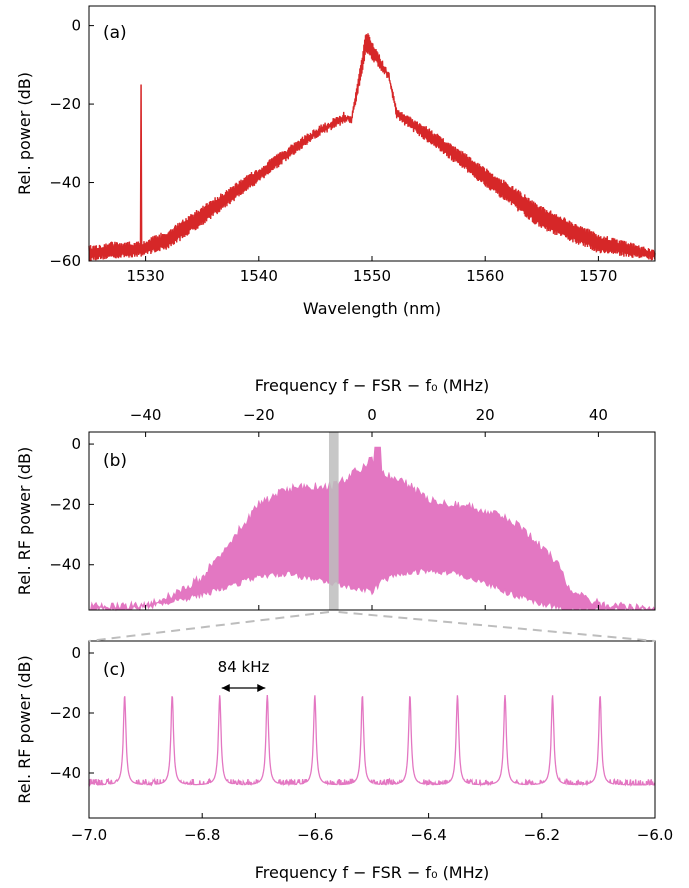 Image resolution: width=689 pixels, height=888 pixels. Describe the element at coordinates (65, 504) in the screenshot. I see `panel-b-ytick-label: −20` at that location.